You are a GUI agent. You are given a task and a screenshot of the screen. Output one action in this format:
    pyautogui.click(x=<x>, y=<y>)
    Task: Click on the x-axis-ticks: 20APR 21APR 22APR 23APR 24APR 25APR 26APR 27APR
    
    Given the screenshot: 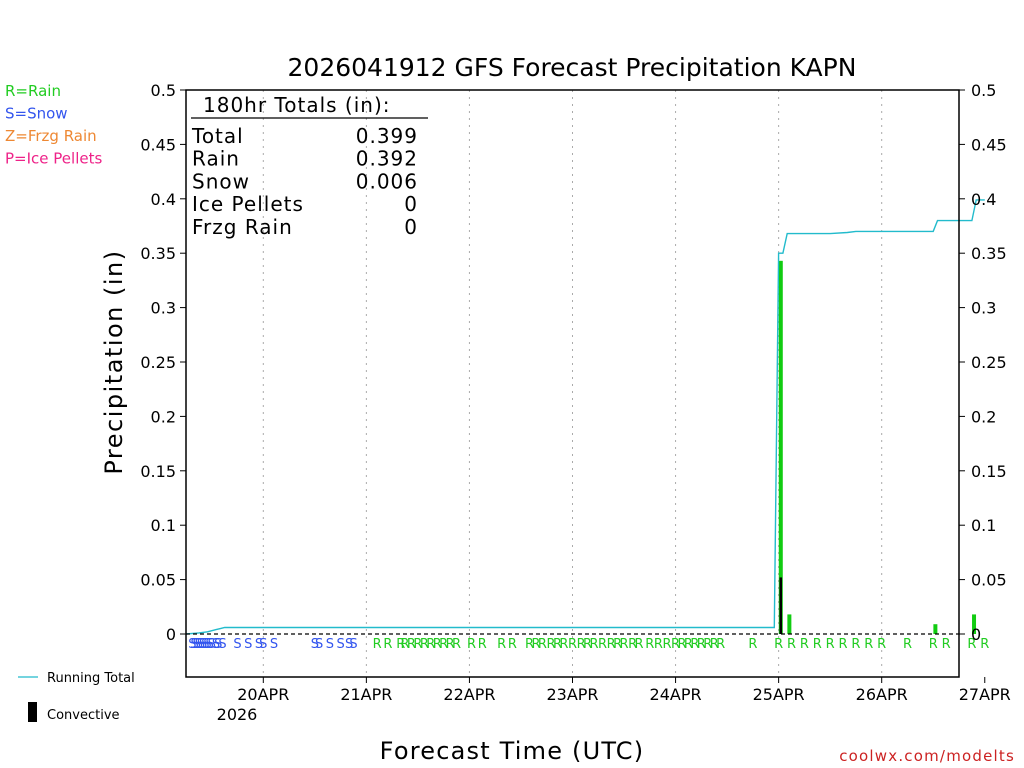 What is the action you would take?
    pyautogui.click(x=624, y=690)
    